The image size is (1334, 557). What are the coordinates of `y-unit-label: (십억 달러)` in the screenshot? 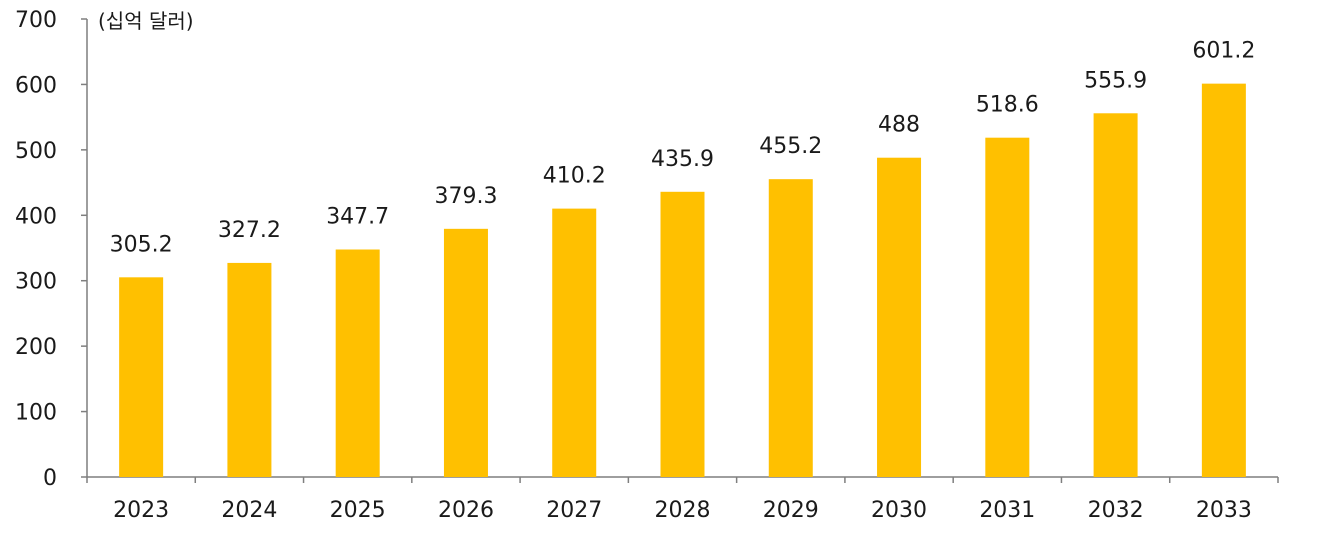 It's located at (146, 21).